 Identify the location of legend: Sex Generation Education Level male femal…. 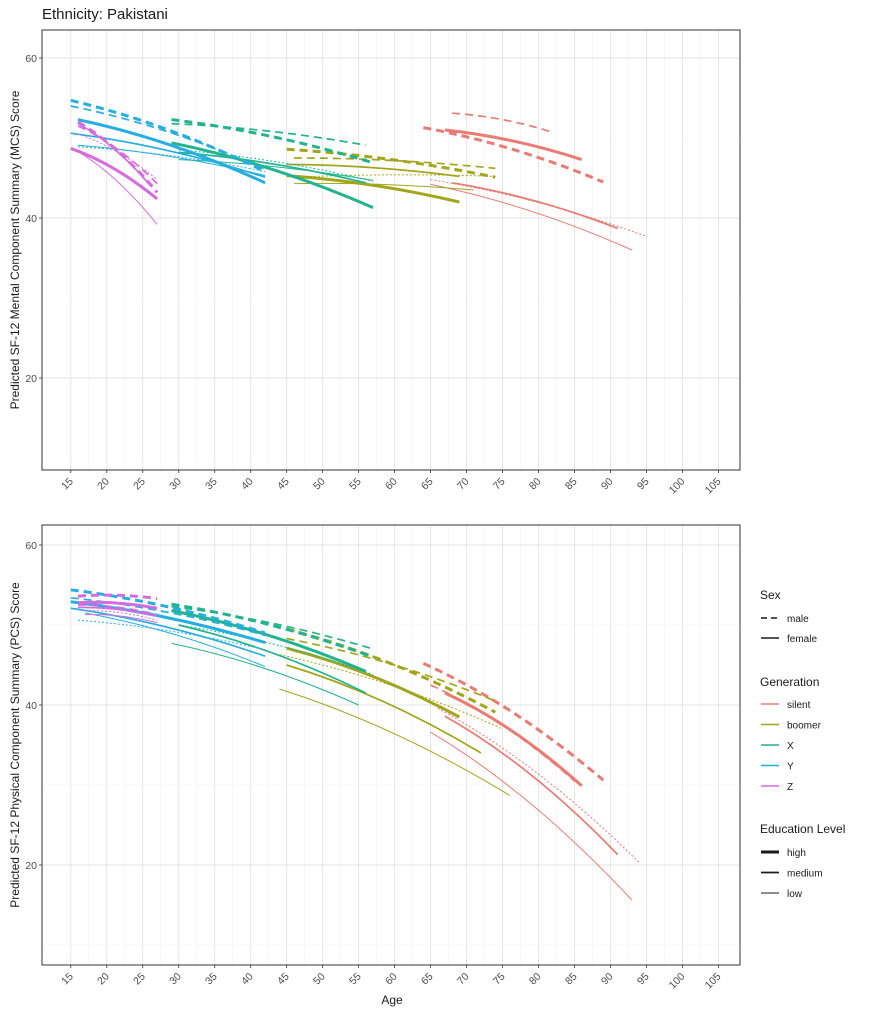
(802, 744).